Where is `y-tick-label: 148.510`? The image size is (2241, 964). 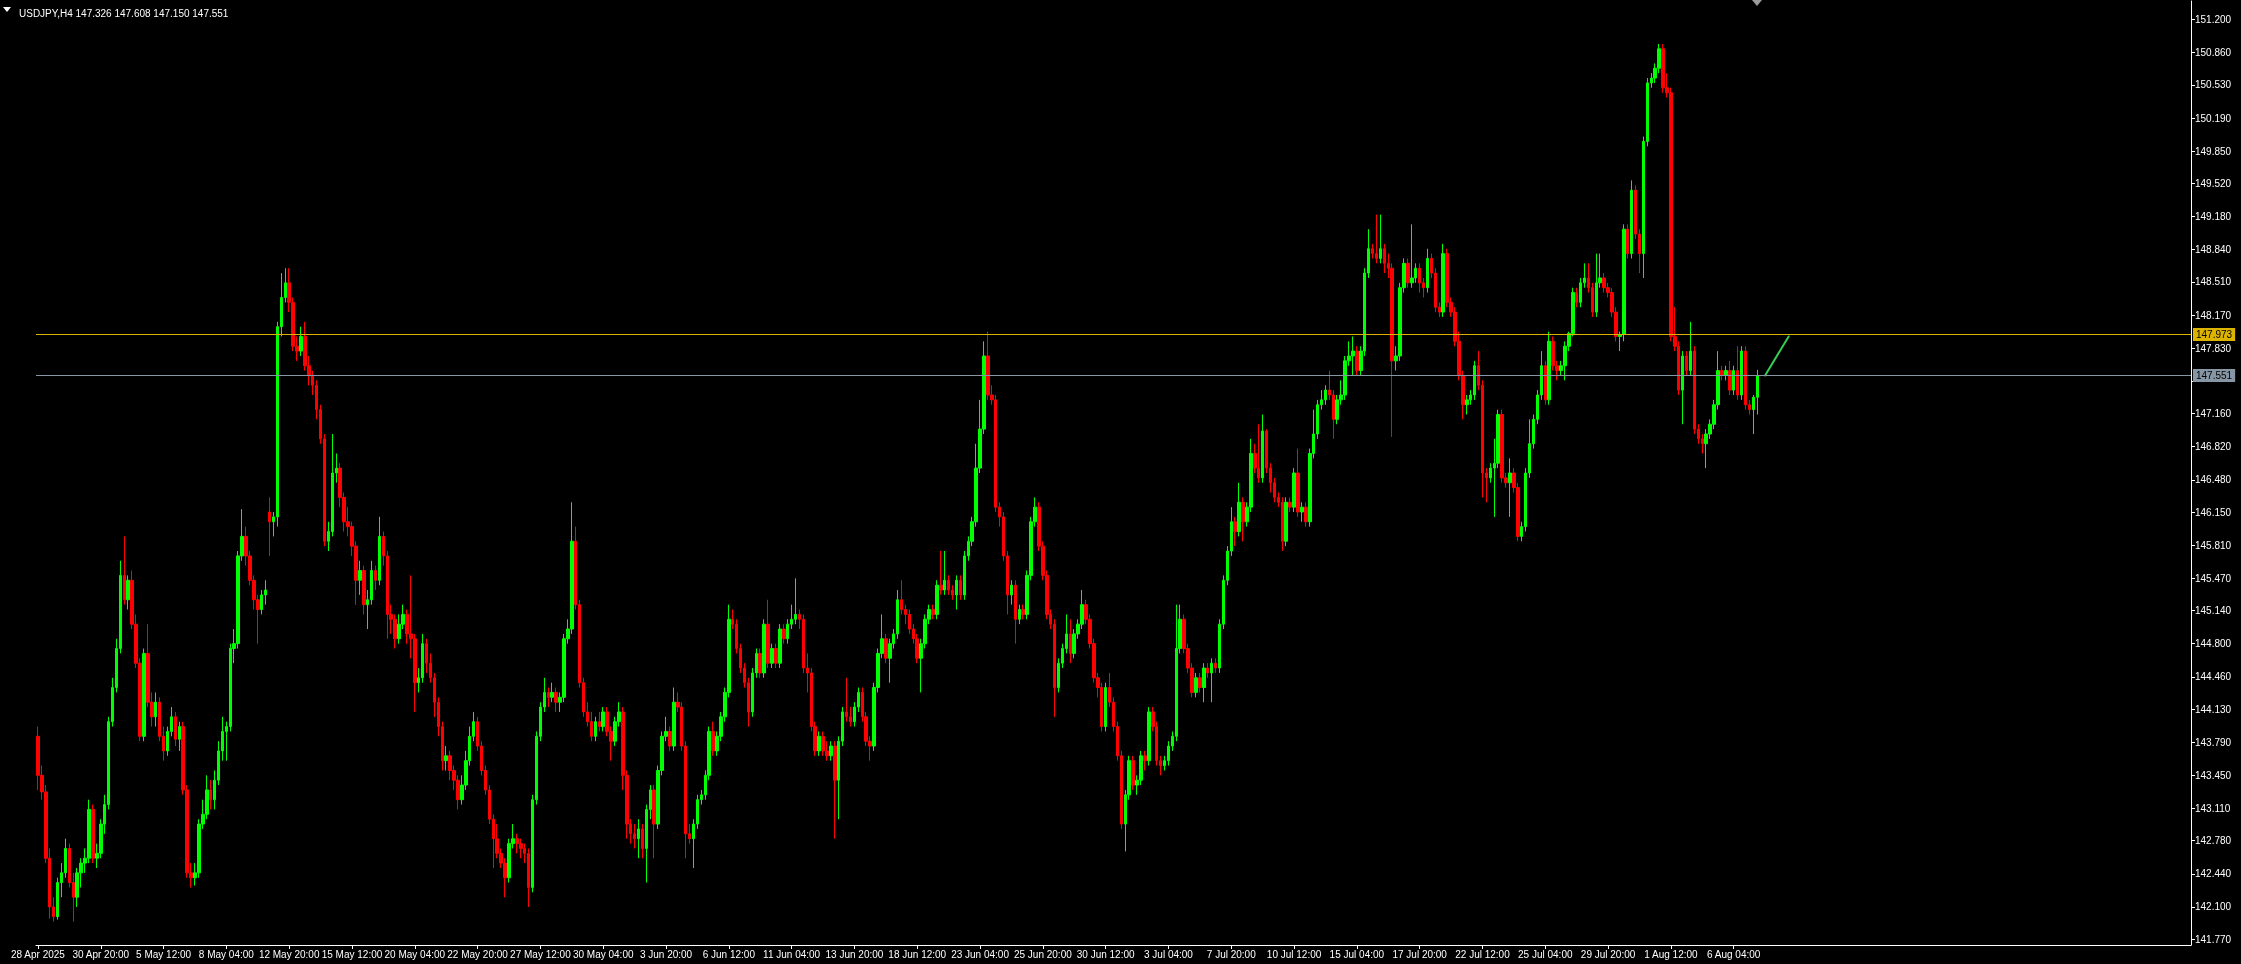
y-tick-label: 148.510 is located at coordinates (2213, 282).